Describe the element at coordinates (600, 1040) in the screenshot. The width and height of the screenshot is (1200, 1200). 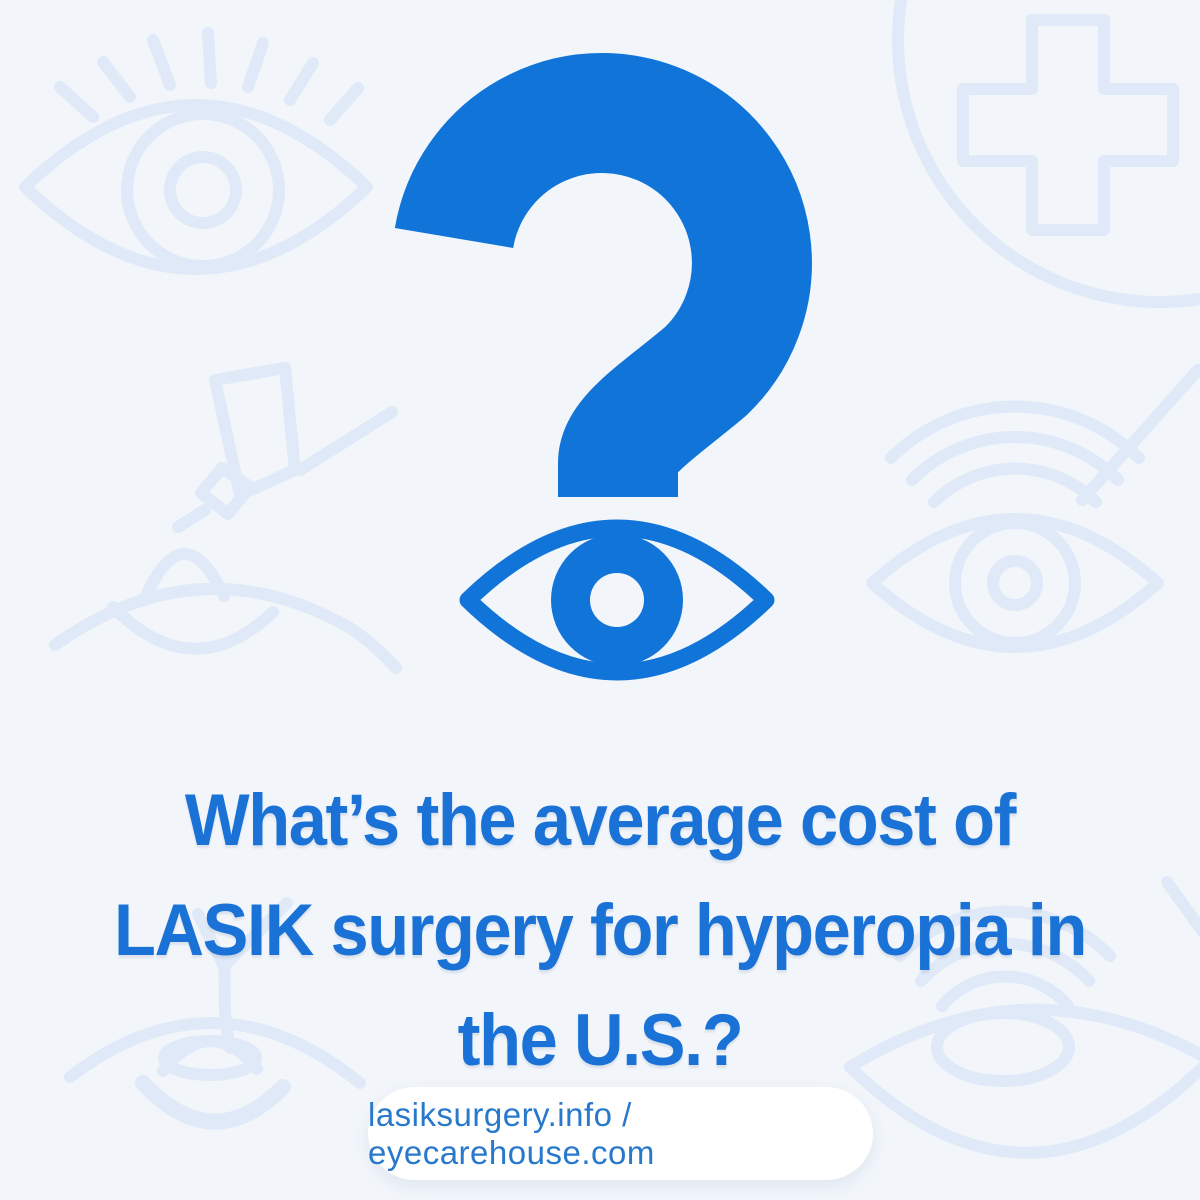
I see `title-line-3: the U.S.?` at that location.